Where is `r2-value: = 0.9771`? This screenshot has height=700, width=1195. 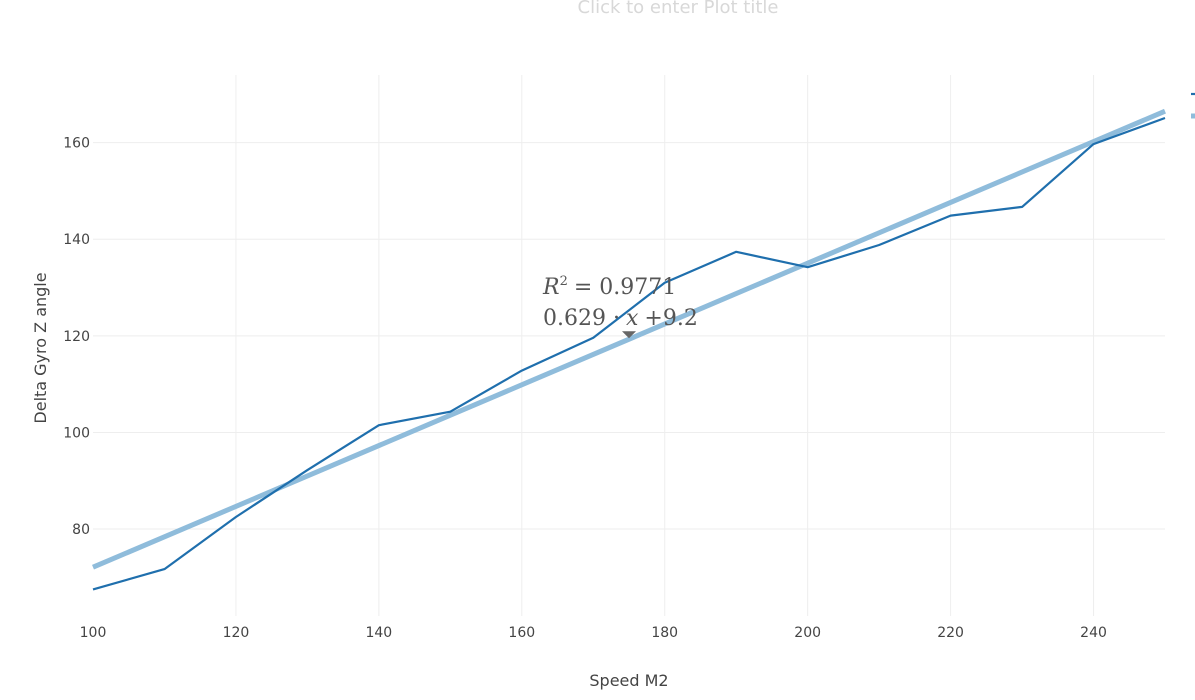
r2-value: = 0.9771 is located at coordinates (625, 287).